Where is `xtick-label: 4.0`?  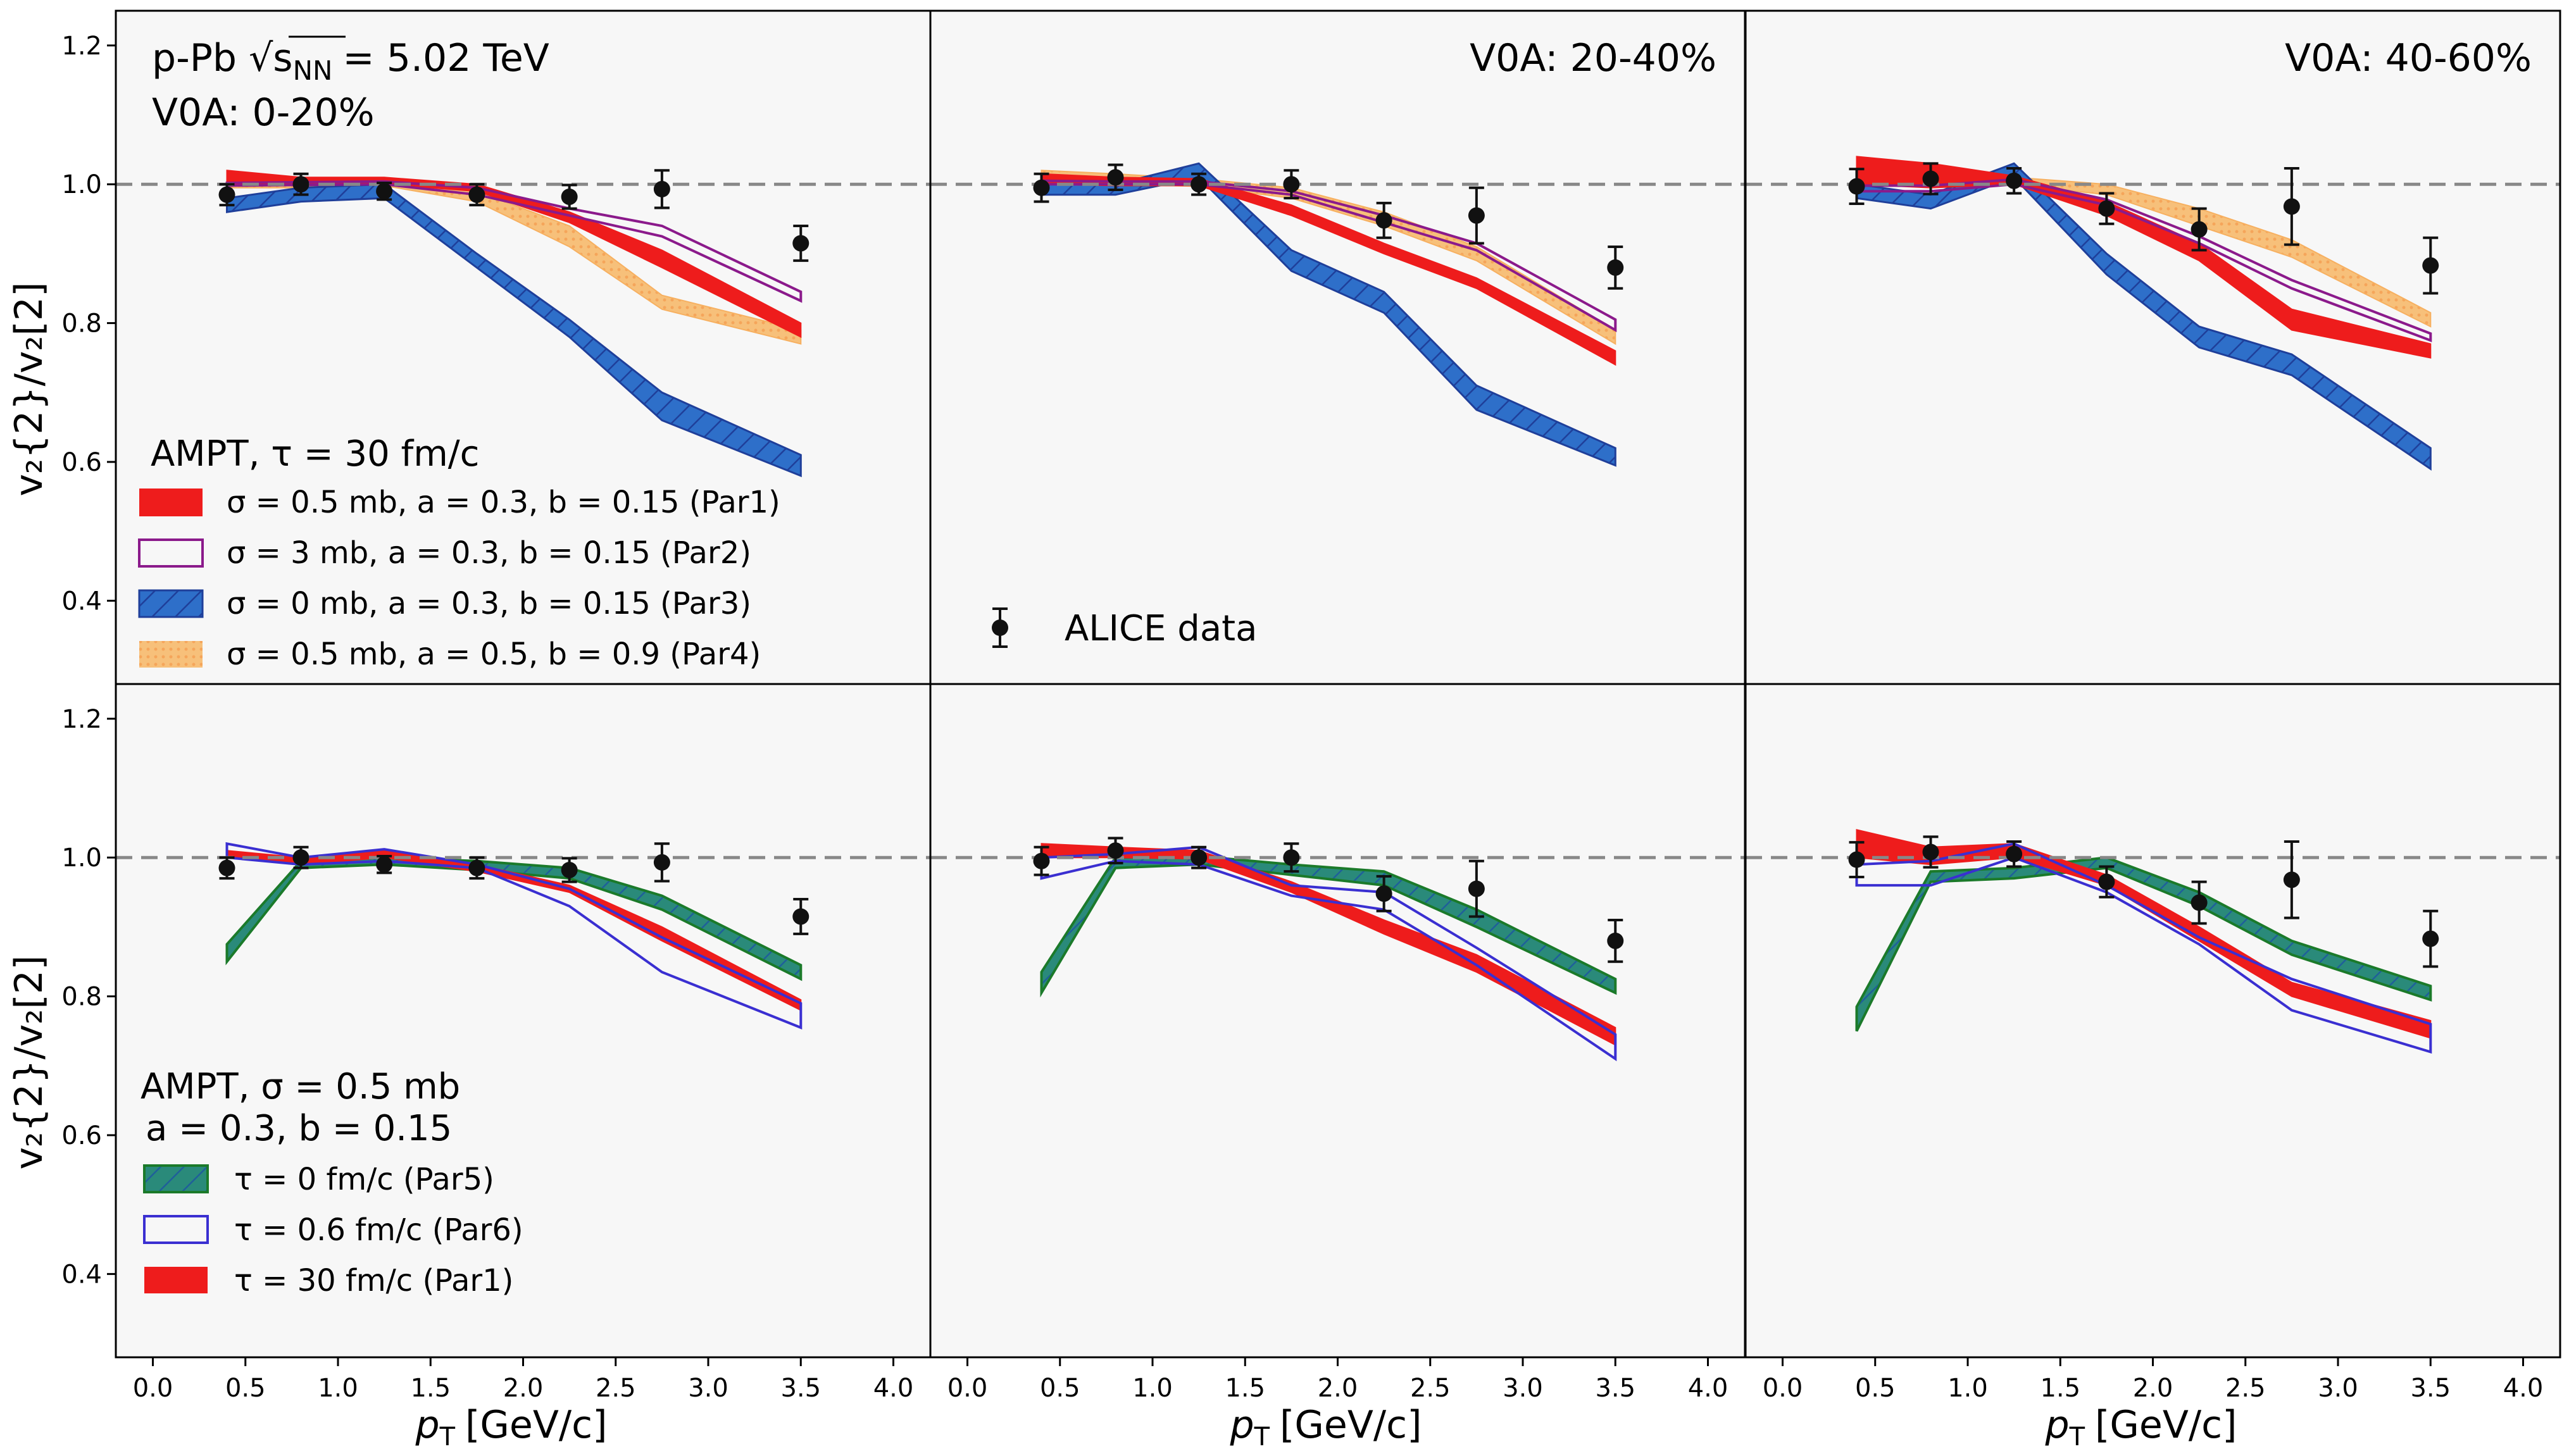 xtick-label: 4.0 is located at coordinates (893, 1388).